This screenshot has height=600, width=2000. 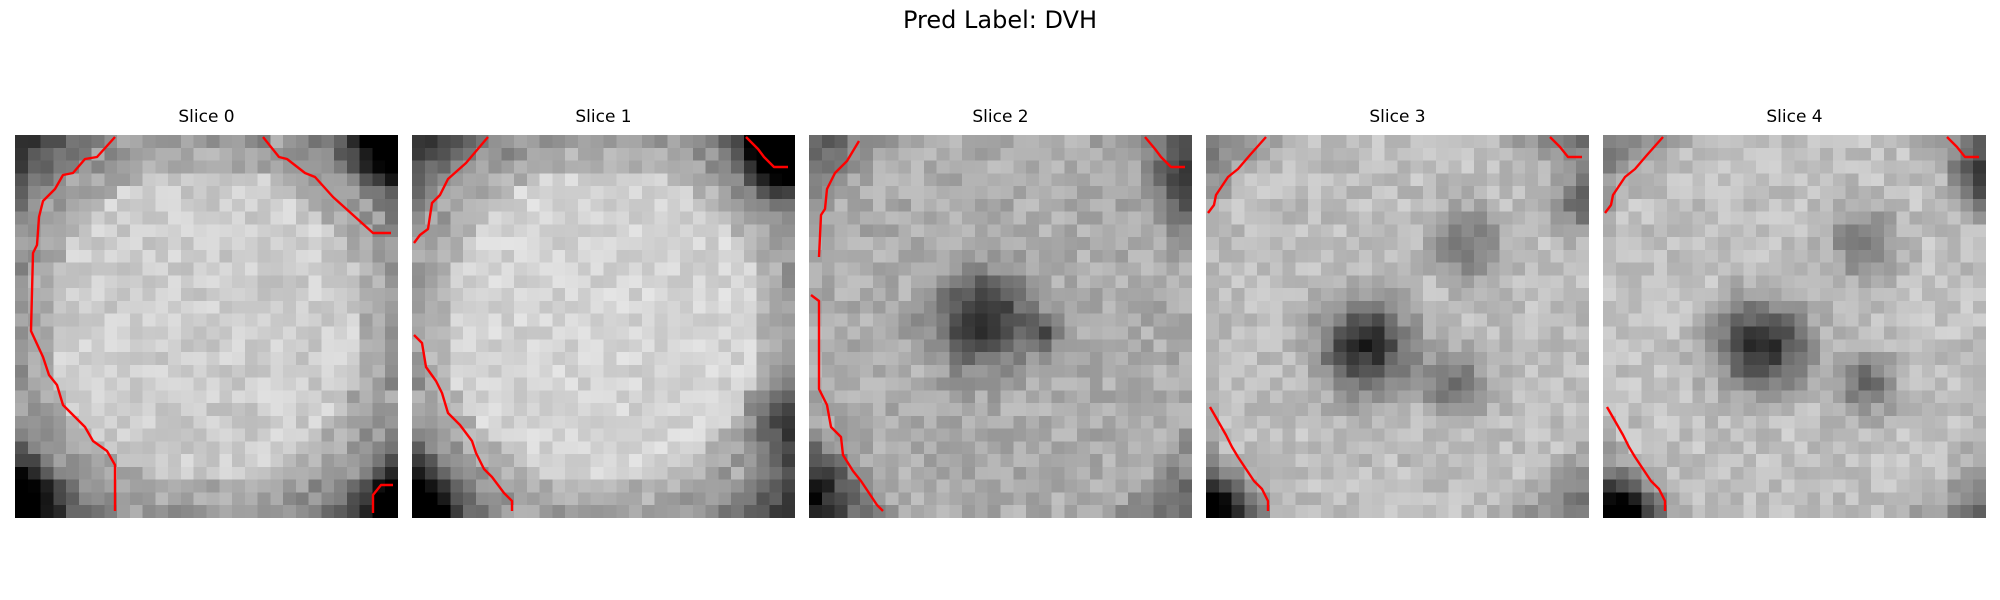 I want to click on slice-title-4: Slice 4, so click(x=1794, y=117).